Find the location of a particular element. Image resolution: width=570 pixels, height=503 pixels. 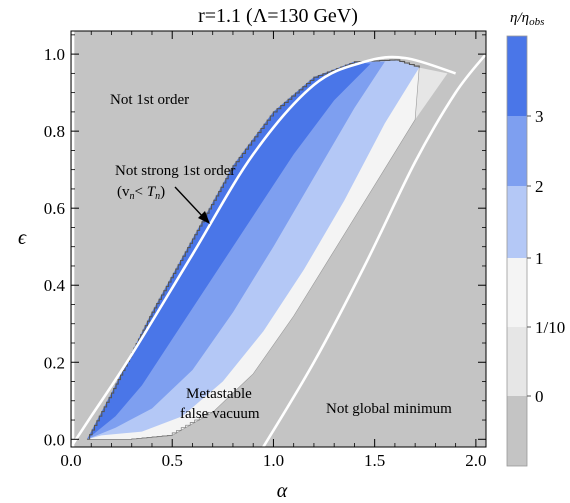

colorbar-label: 2 is located at coordinates (539, 186).